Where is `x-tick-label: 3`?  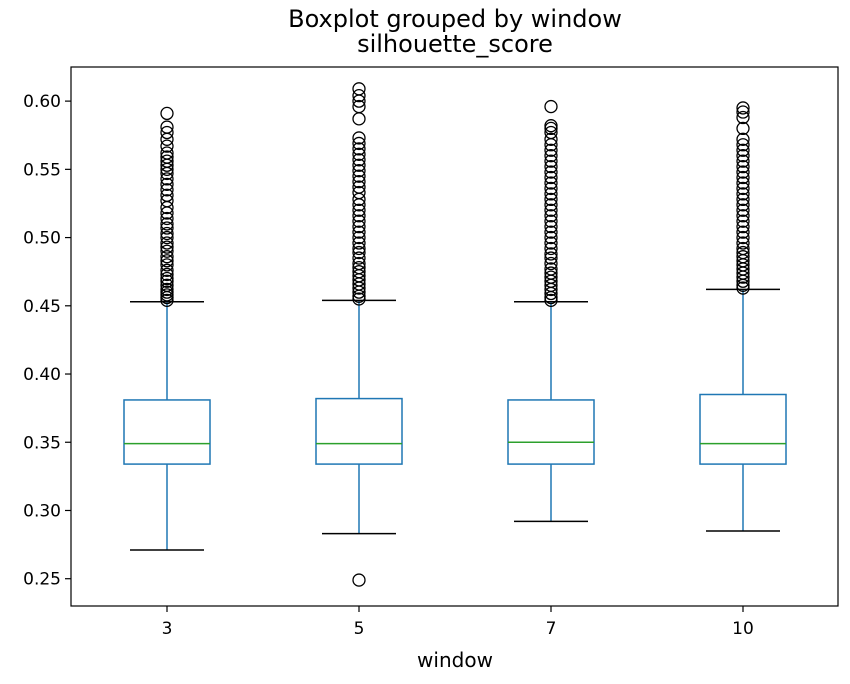
x-tick-label: 3 is located at coordinates (167, 629).